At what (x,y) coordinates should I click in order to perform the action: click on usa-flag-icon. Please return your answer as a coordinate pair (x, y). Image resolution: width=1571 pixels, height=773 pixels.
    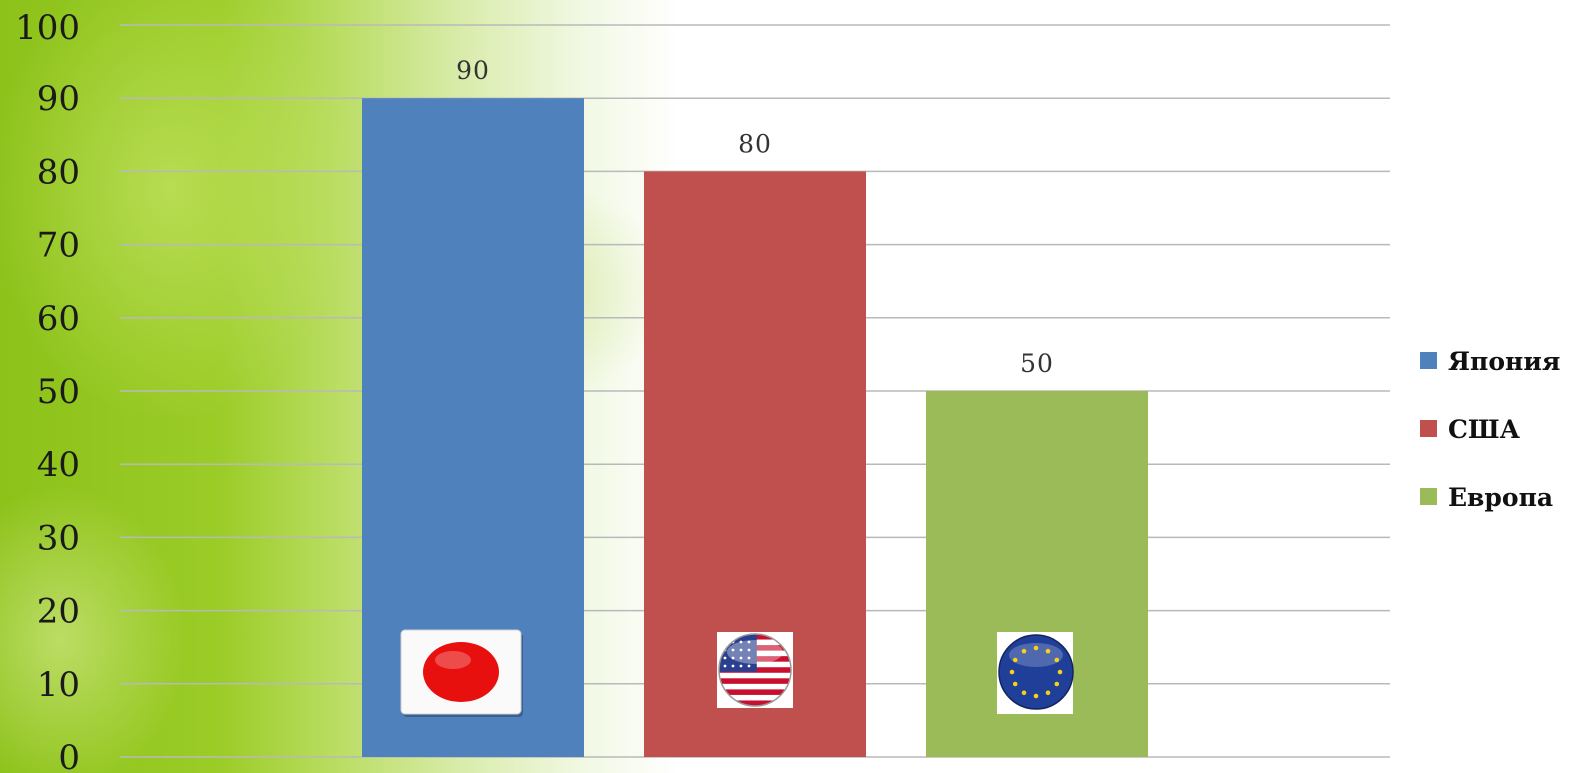
    Looking at the image, I should click on (755, 670).